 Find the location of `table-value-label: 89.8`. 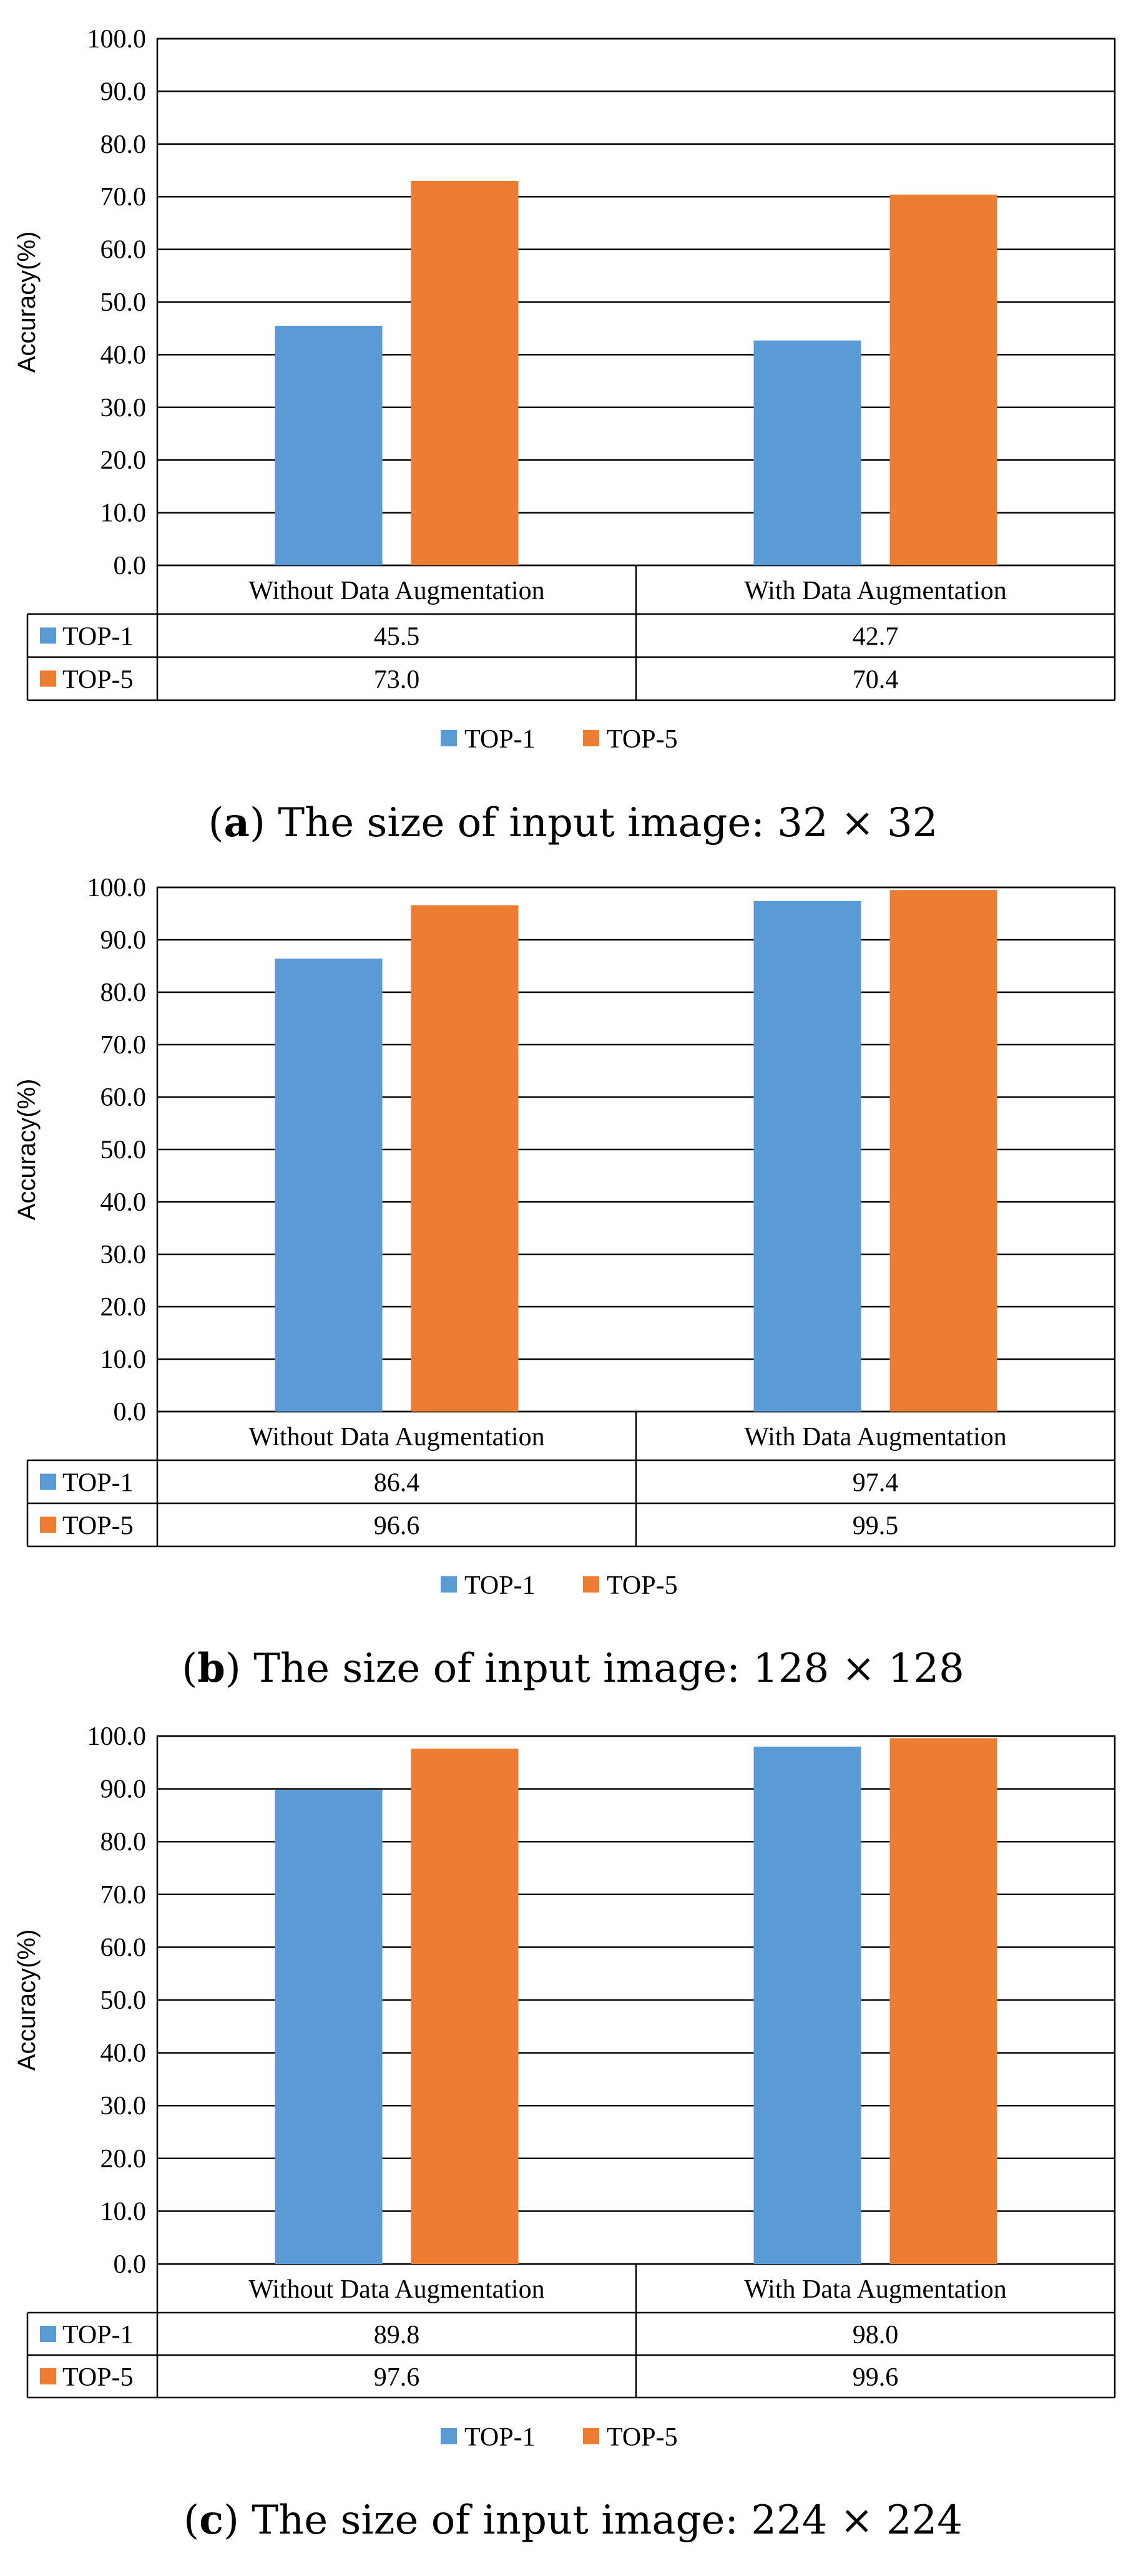

table-value-label: 89.8 is located at coordinates (397, 2335).